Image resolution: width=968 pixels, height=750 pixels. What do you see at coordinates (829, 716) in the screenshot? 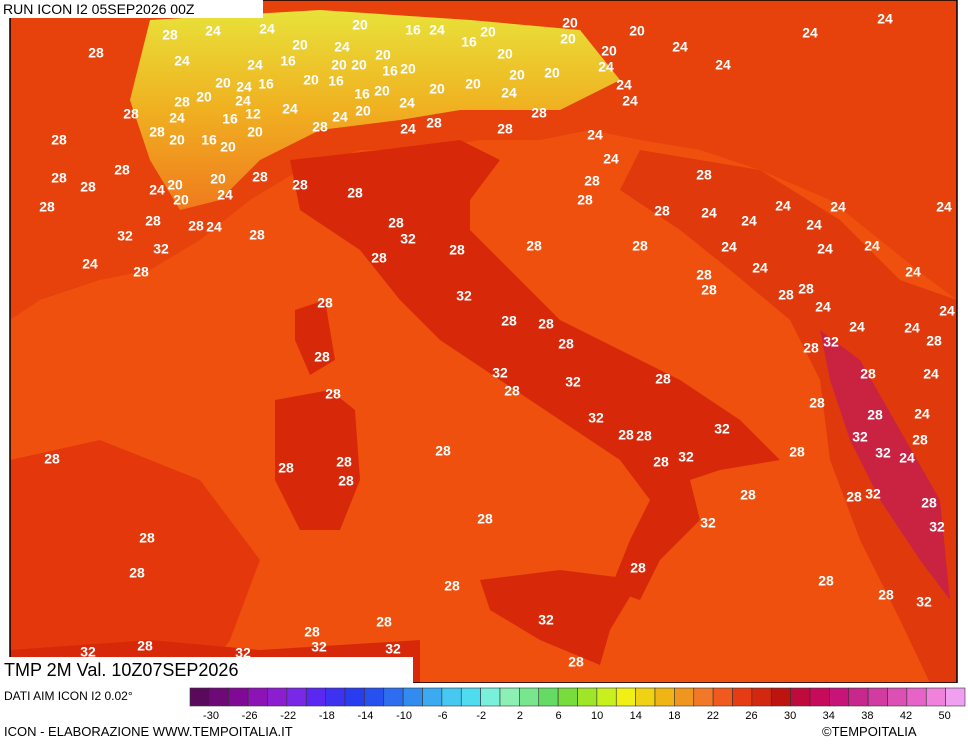
I see `colorbar-tick-label: 34` at bounding box center [829, 716].